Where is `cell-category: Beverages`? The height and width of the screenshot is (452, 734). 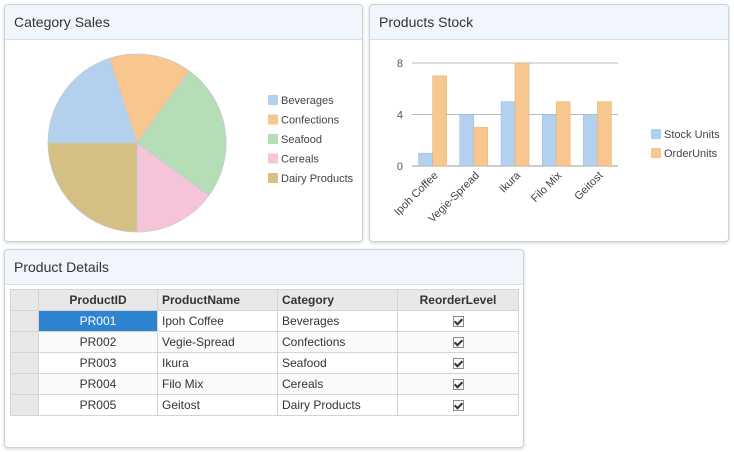
cell-category: Beverages is located at coordinates (337, 321).